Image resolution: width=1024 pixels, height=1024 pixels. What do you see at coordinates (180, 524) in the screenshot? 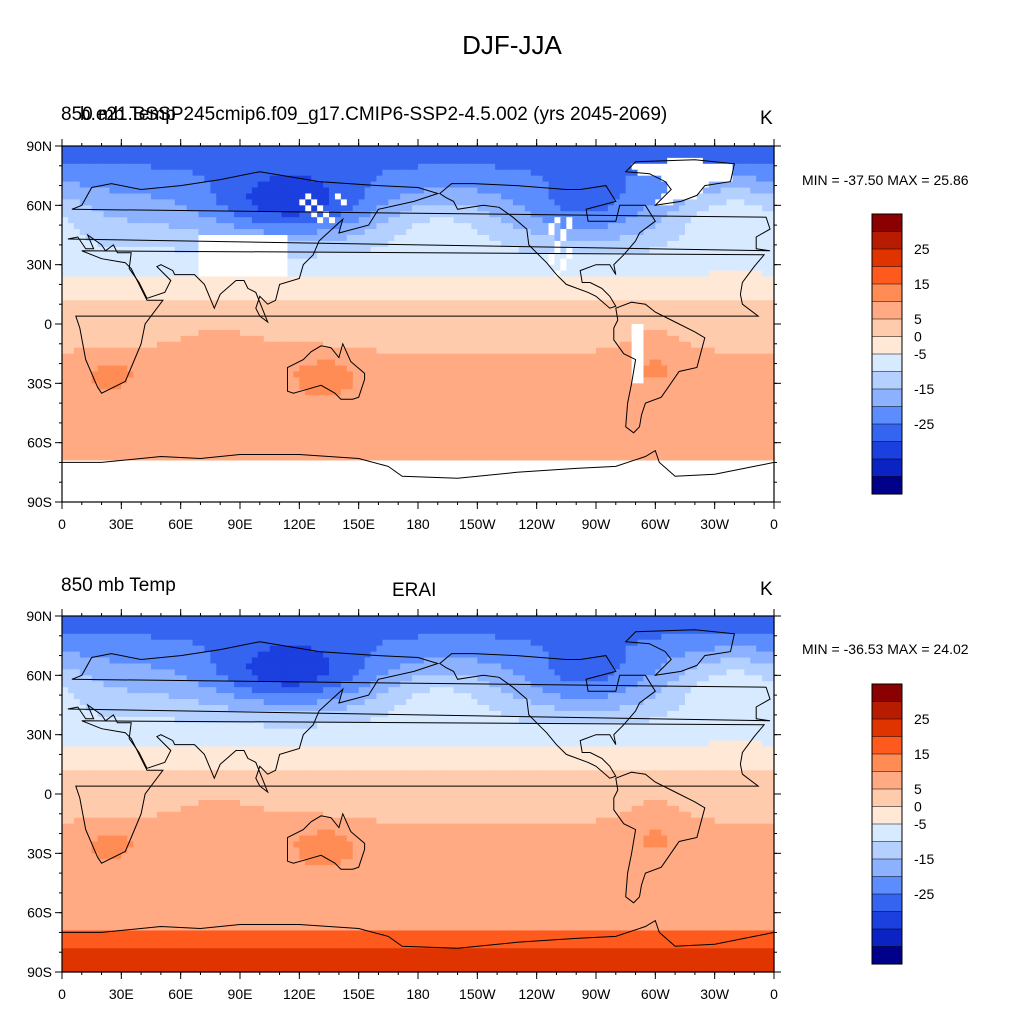
I see `lon-tick-label: 60E` at bounding box center [180, 524].